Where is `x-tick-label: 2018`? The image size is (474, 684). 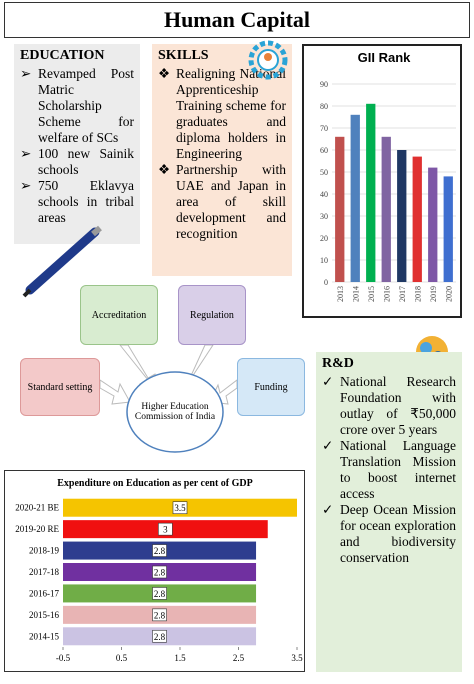
x-tick-label: 2018 is located at coordinates (417, 294).